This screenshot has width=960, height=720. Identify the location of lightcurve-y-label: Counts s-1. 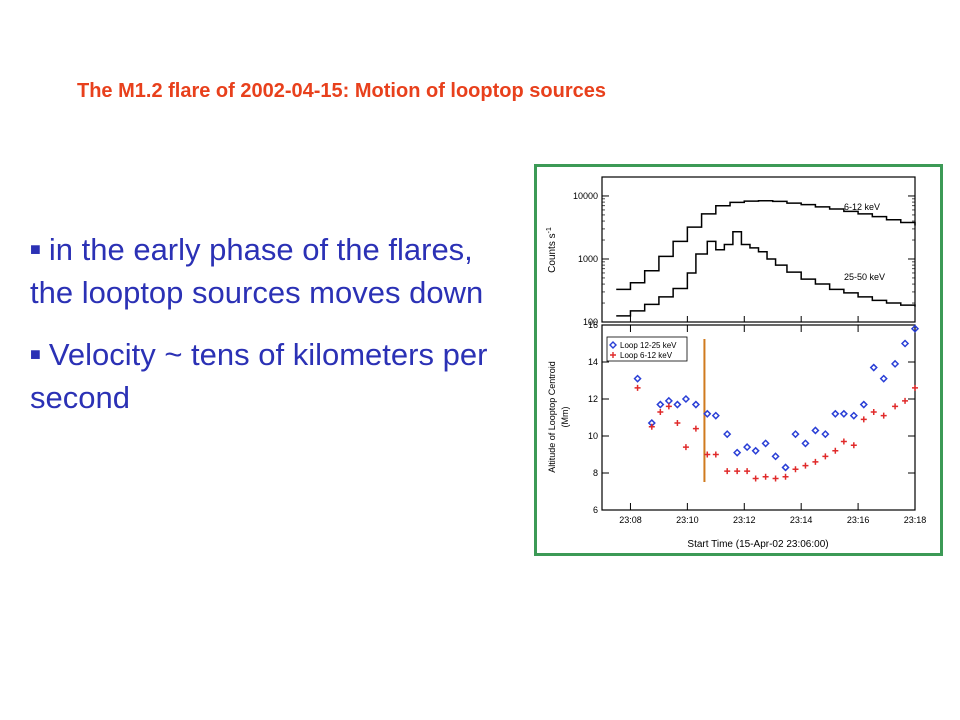
(552, 250).